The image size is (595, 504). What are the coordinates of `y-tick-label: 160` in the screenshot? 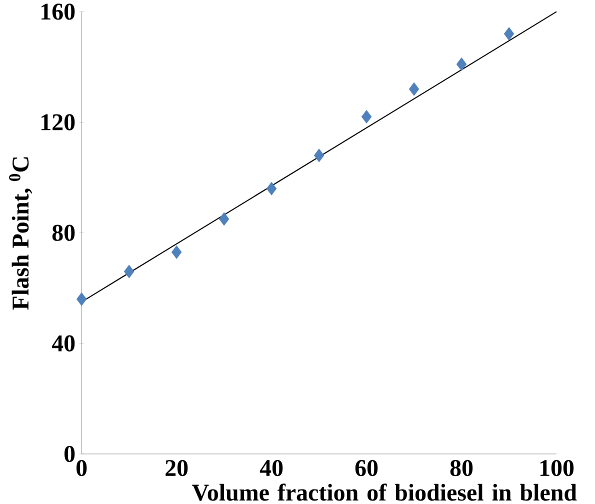 It's located at (58, 11).